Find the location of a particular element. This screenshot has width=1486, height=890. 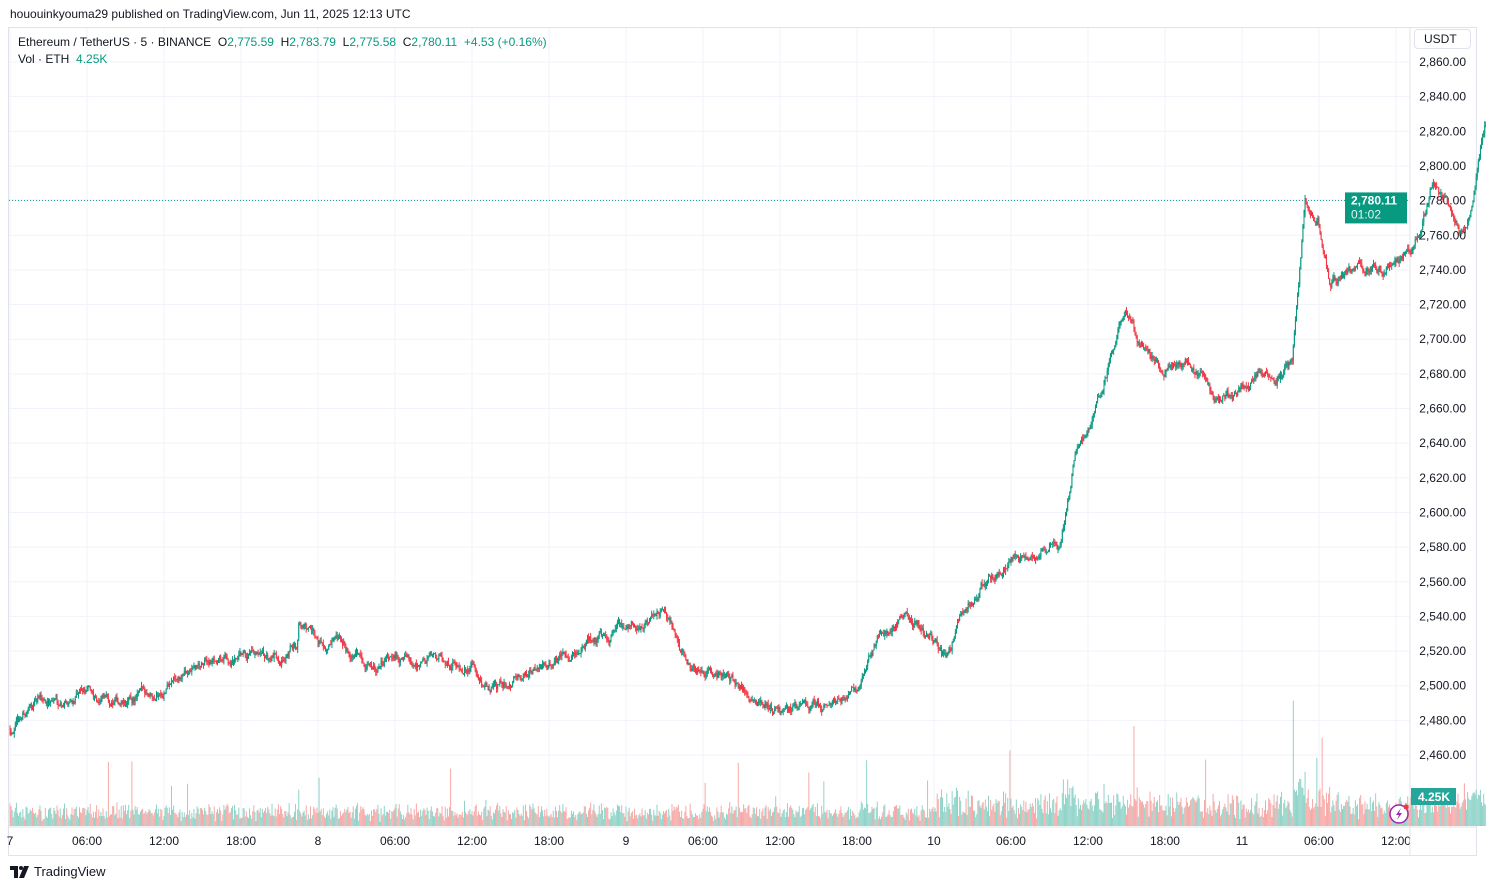

currency-button: USDT is located at coordinates (1442, 39).